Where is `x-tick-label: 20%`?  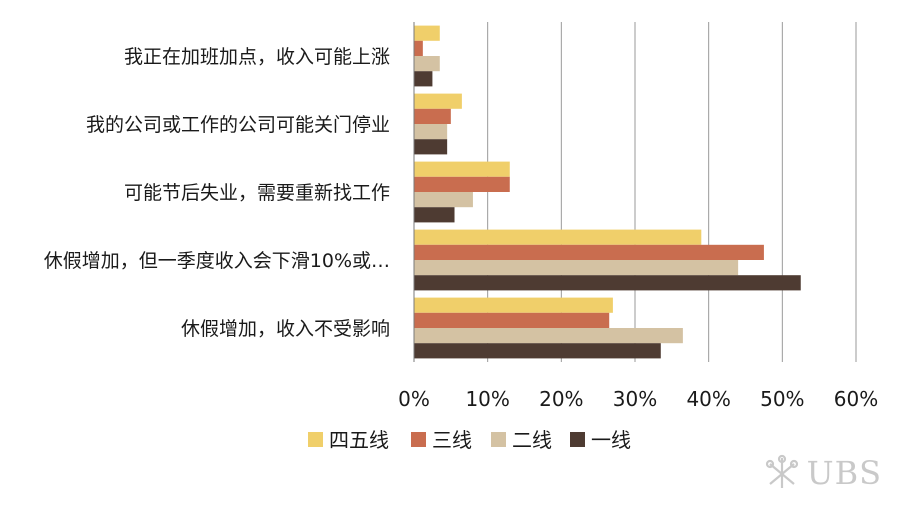
x-tick-label: 20% is located at coordinates (561, 399).